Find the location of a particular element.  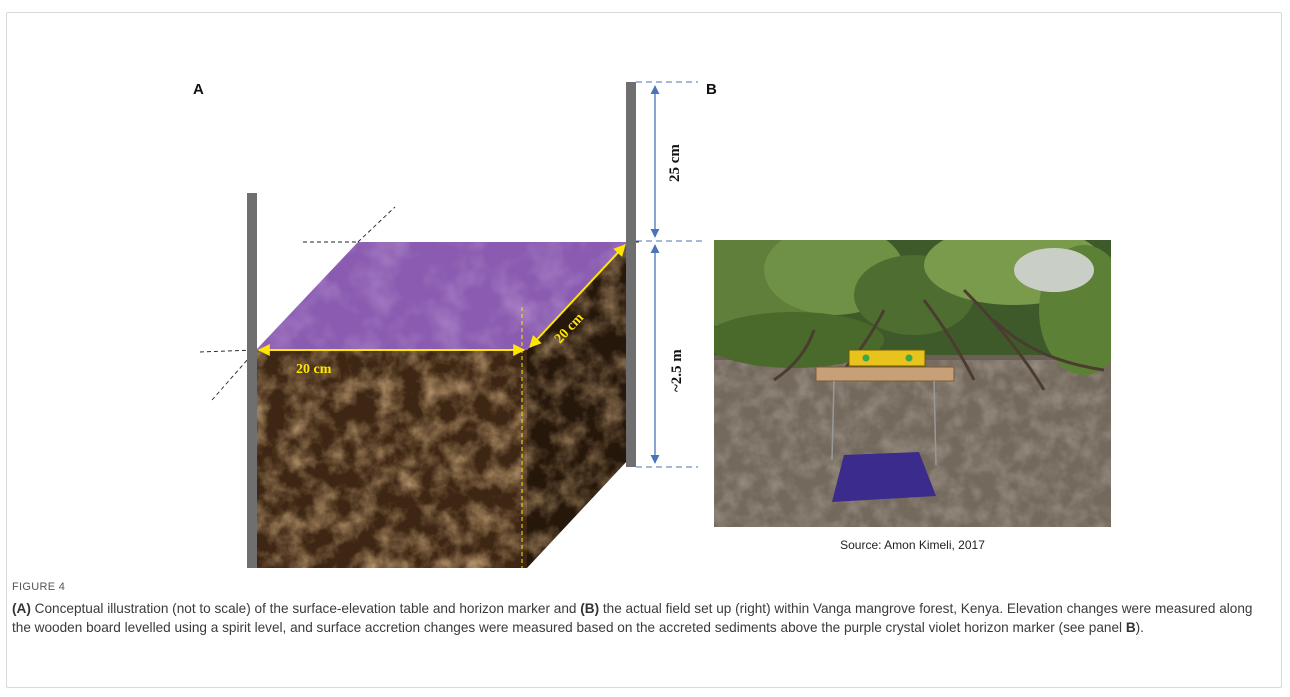

horizon-marker-patch is located at coordinates (884, 477).